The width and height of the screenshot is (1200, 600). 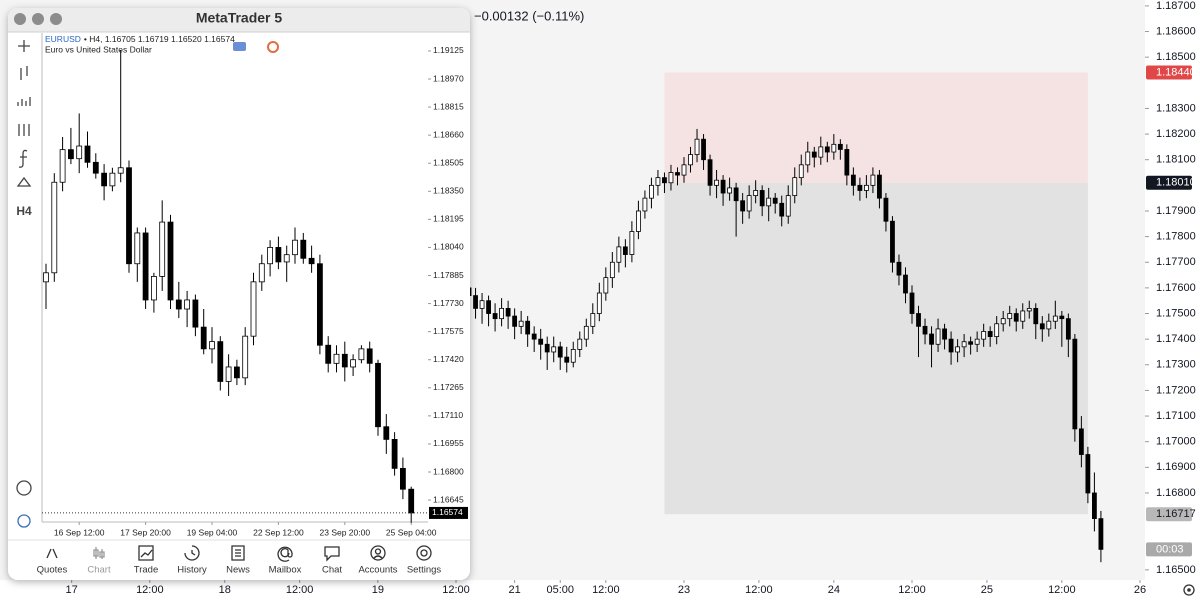 I want to click on stop-box, so click(x=1169, y=72).